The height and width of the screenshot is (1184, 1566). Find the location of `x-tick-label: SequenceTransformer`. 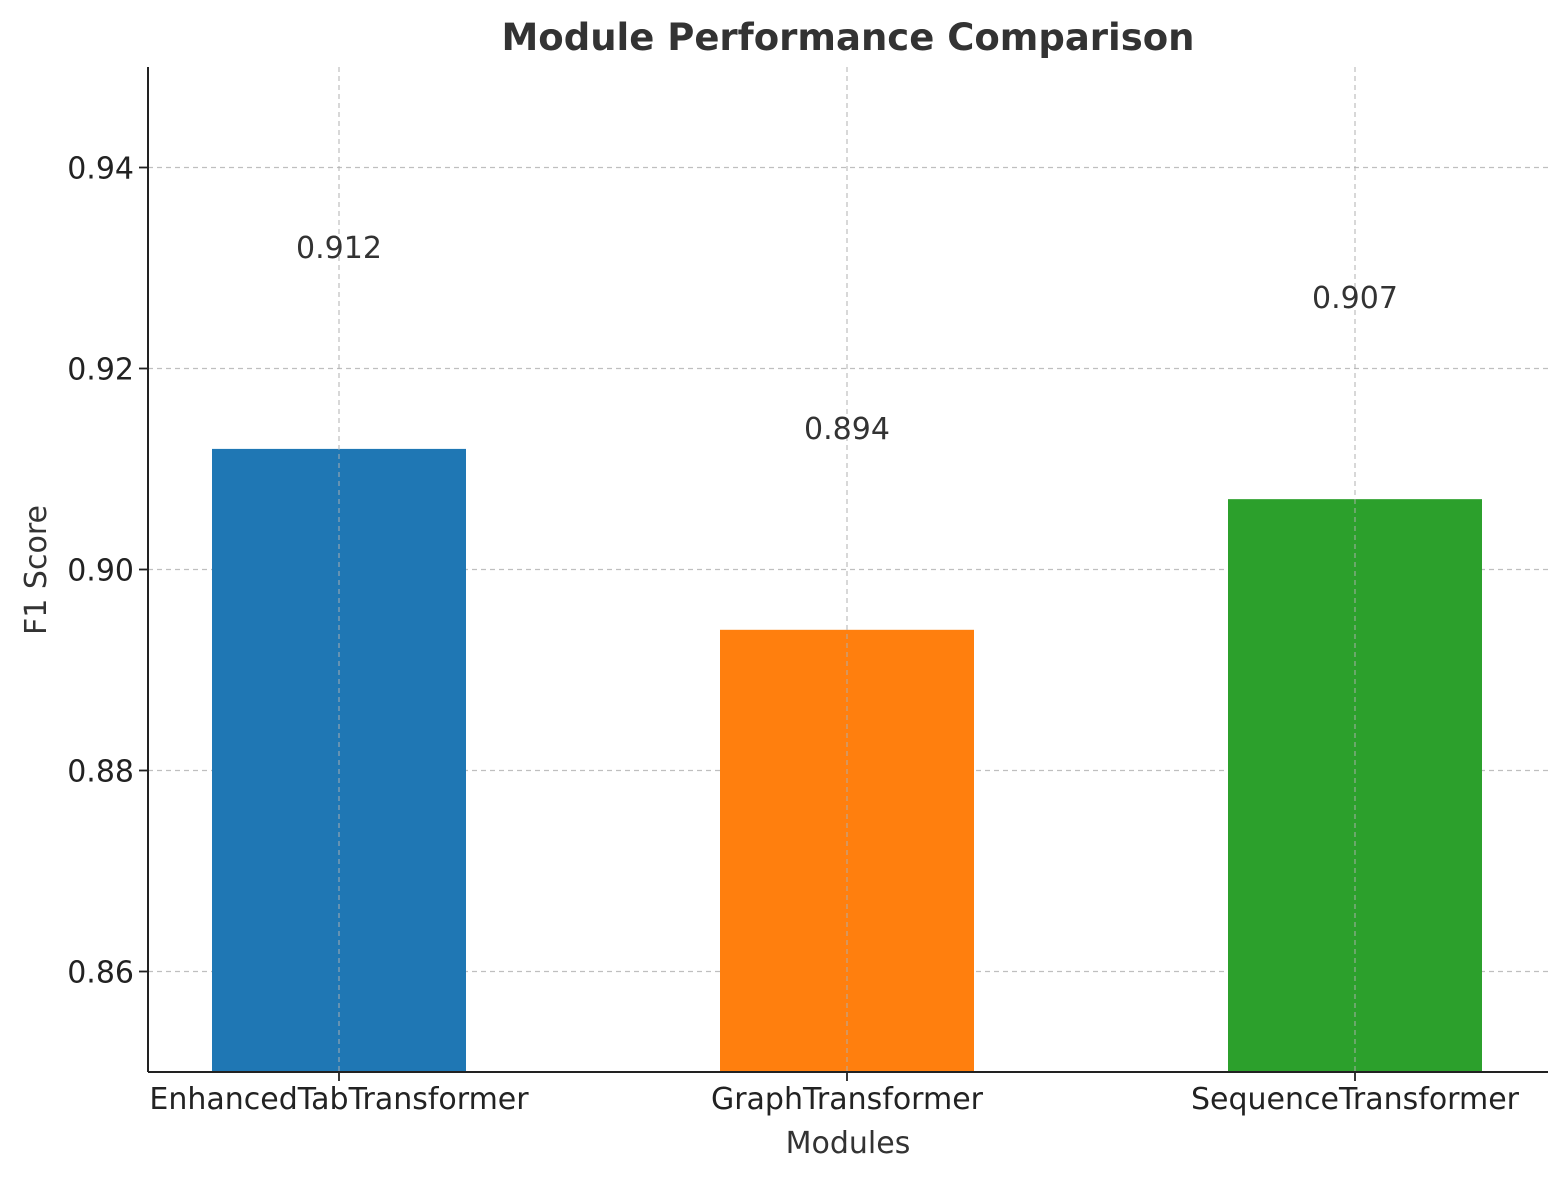

x-tick-label: SequenceTransformer is located at coordinates (1355, 1099).